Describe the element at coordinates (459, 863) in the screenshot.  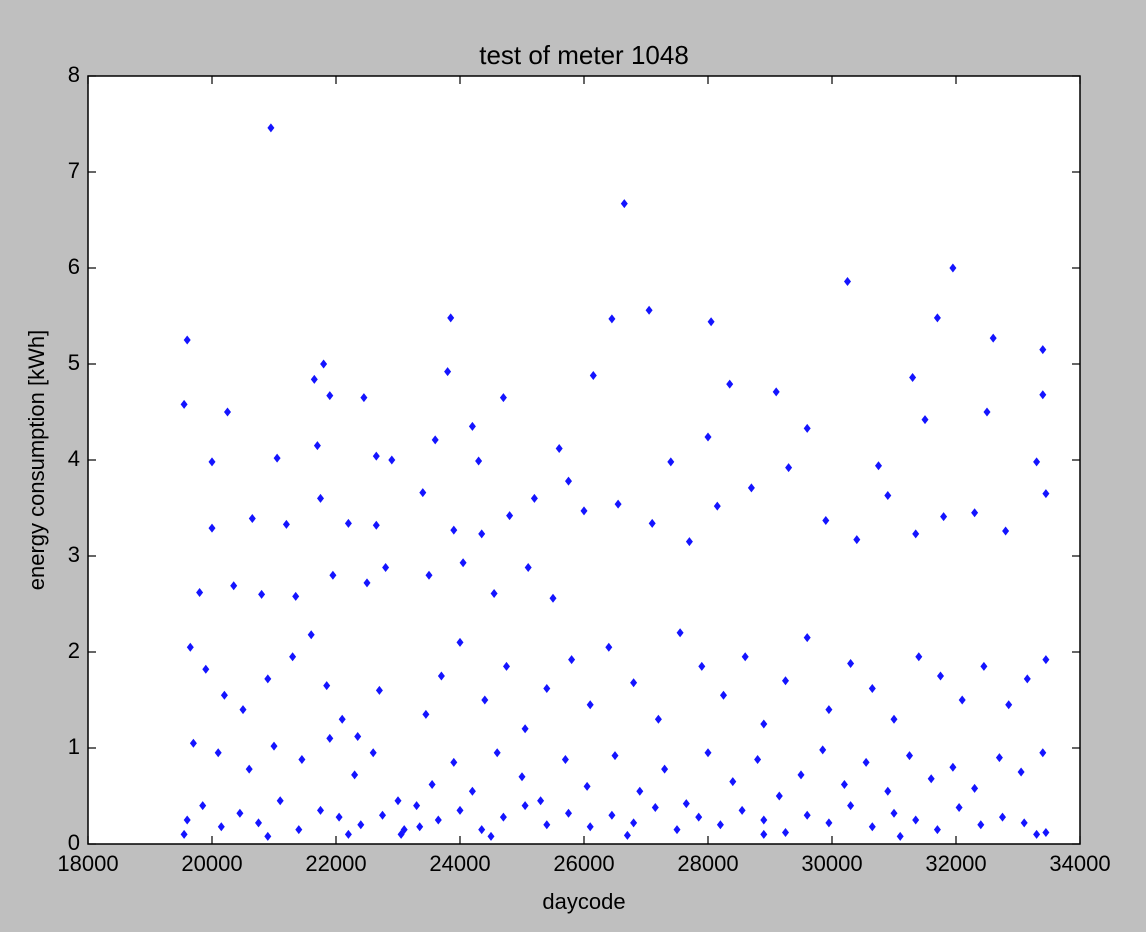
I see `x-tick-label: 24000` at that location.